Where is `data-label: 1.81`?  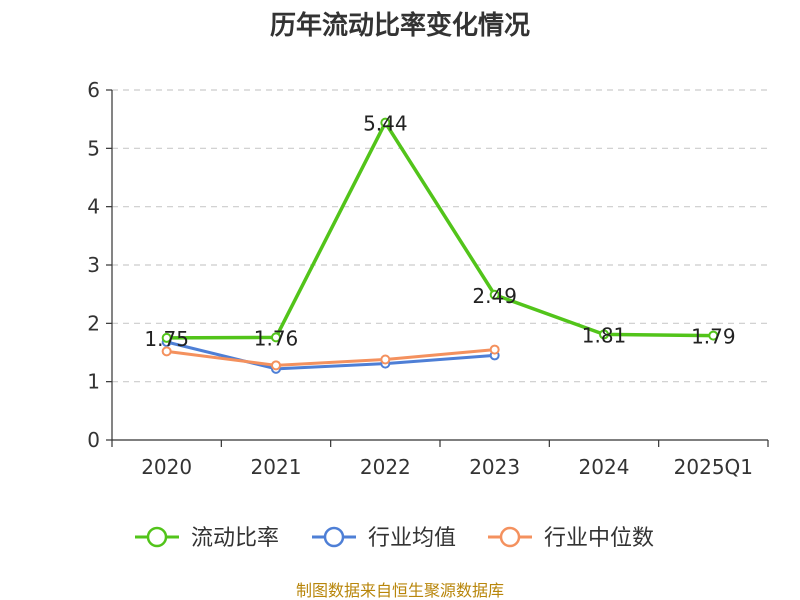 data-label: 1.81 is located at coordinates (604, 335).